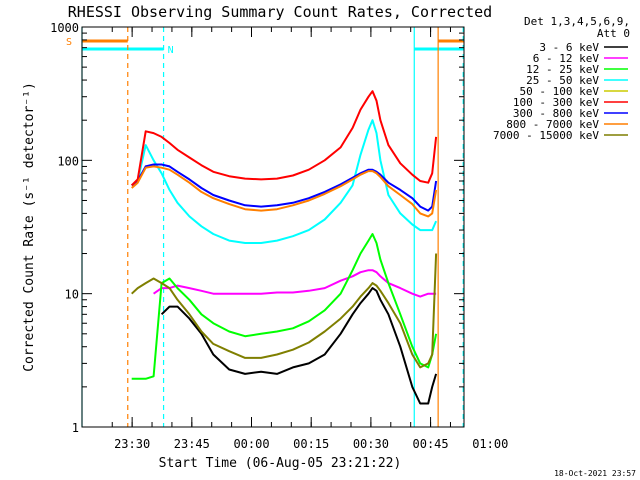 This screenshot has height=480, width=640. Describe the element at coordinates (595, 473) in the screenshot. I see `footer-date: 18-Oct-2021 23:57` at that location.